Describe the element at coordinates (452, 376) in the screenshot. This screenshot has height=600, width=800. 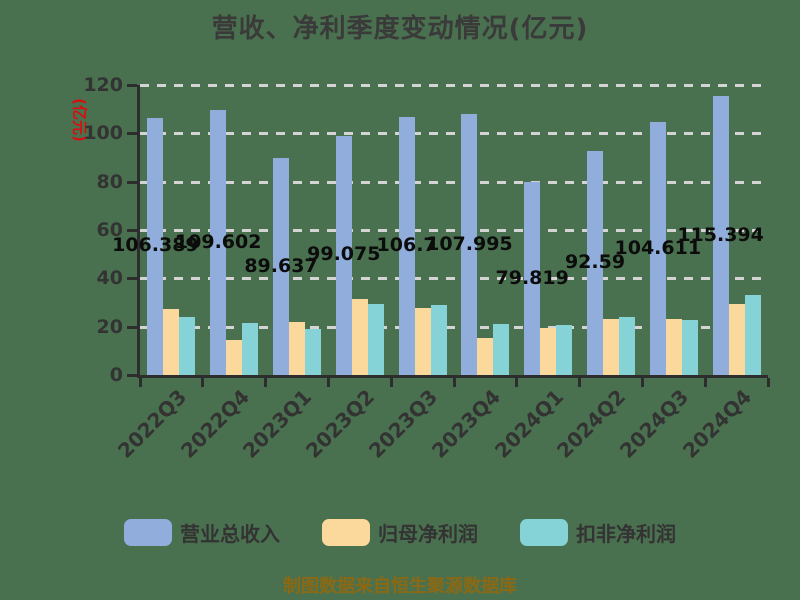
I see `x-axis-line` at that location.